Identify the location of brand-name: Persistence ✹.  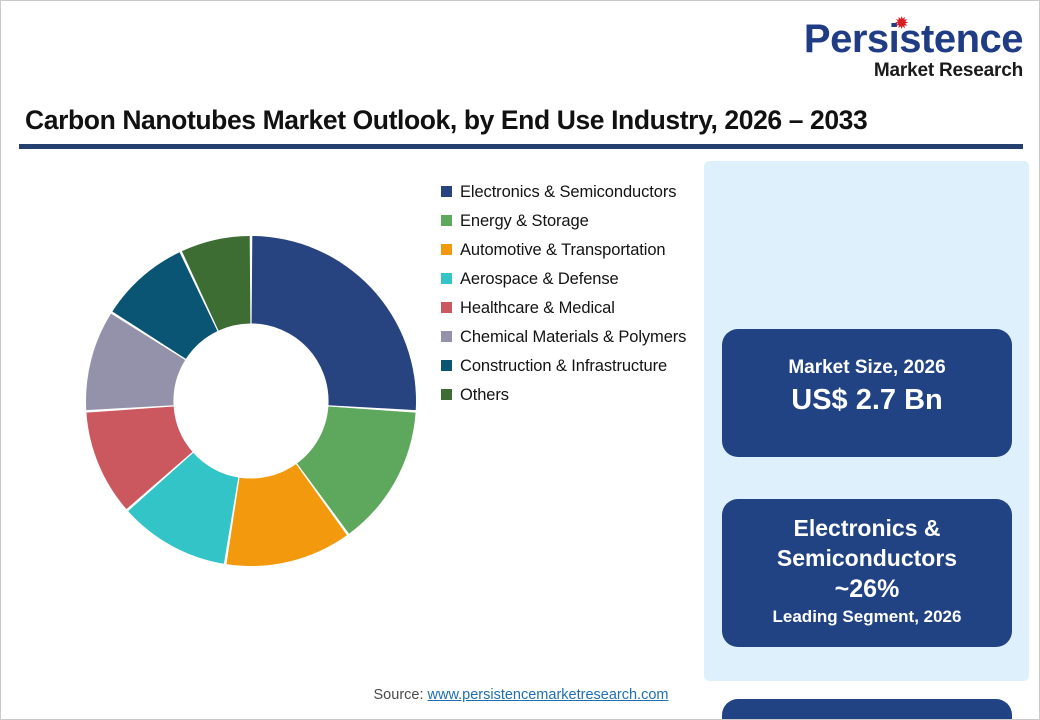
(913, 38).